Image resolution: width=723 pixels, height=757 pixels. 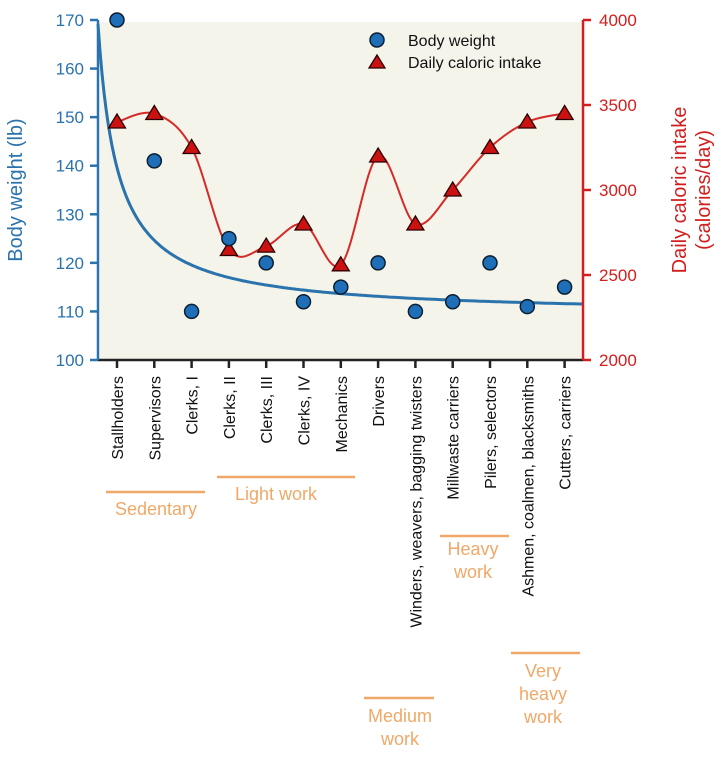 What do you see at coordinates (118, 418) in the screenshot?
I see `category-label: Stallholders` at bounding box center [118, 418].